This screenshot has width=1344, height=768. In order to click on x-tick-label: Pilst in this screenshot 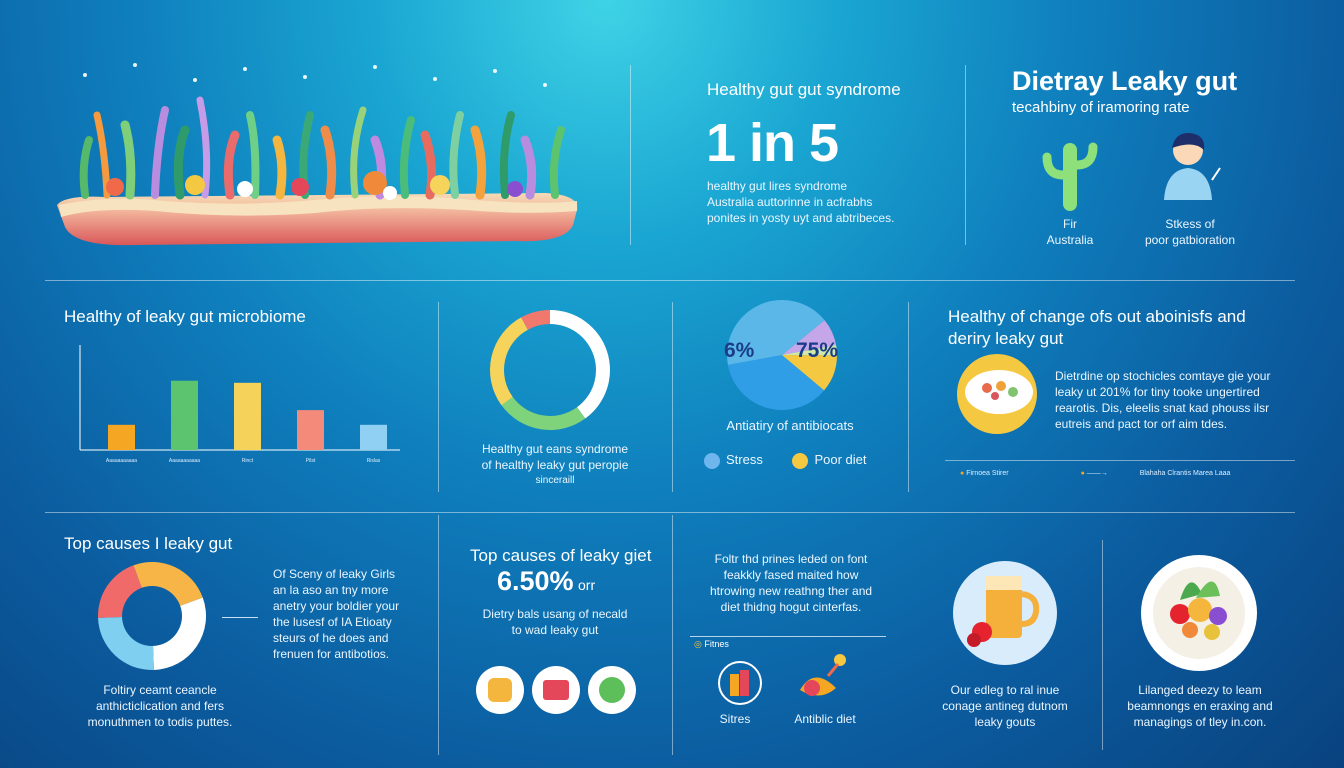, I will do `click(311, 461)`.